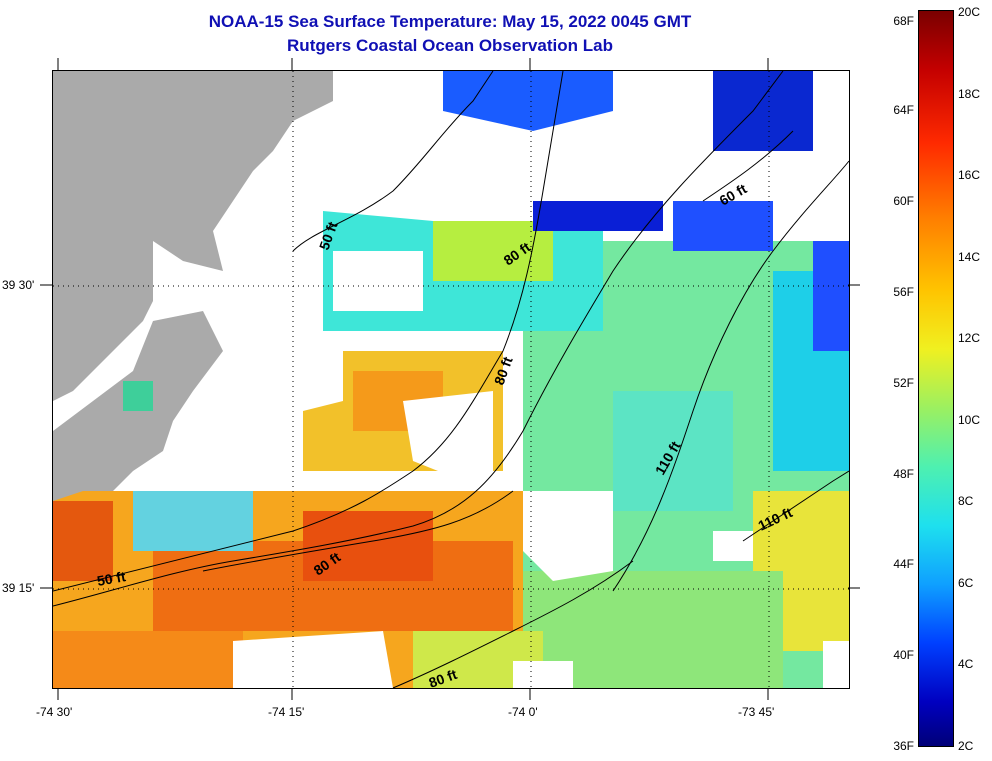 Image resolution: width=992 pixels, height=761 pixels. I want to click on lat-tick-label: 39 15', so click(18, 588).